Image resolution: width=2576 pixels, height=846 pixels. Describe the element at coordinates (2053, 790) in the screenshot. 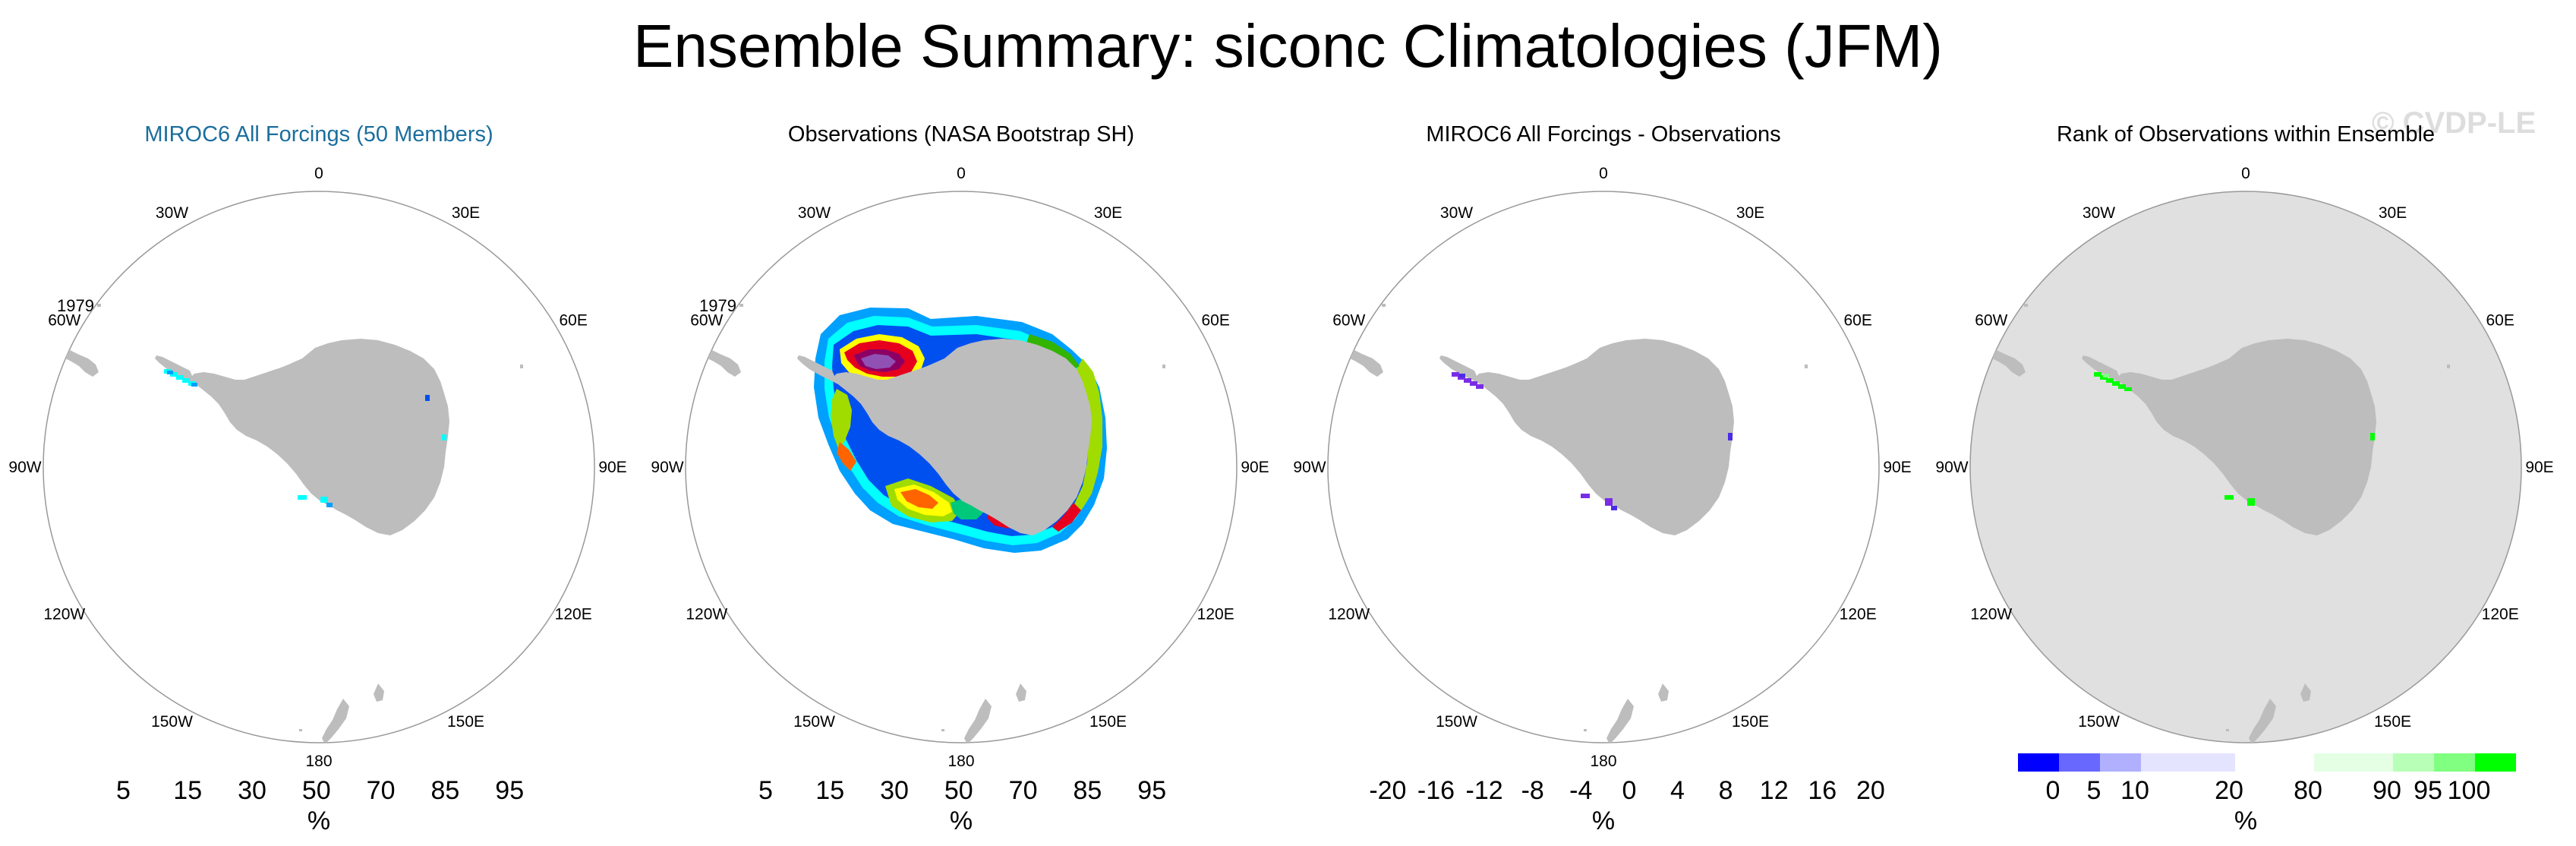

I see `colorbar-tick-label: 0` at that location.